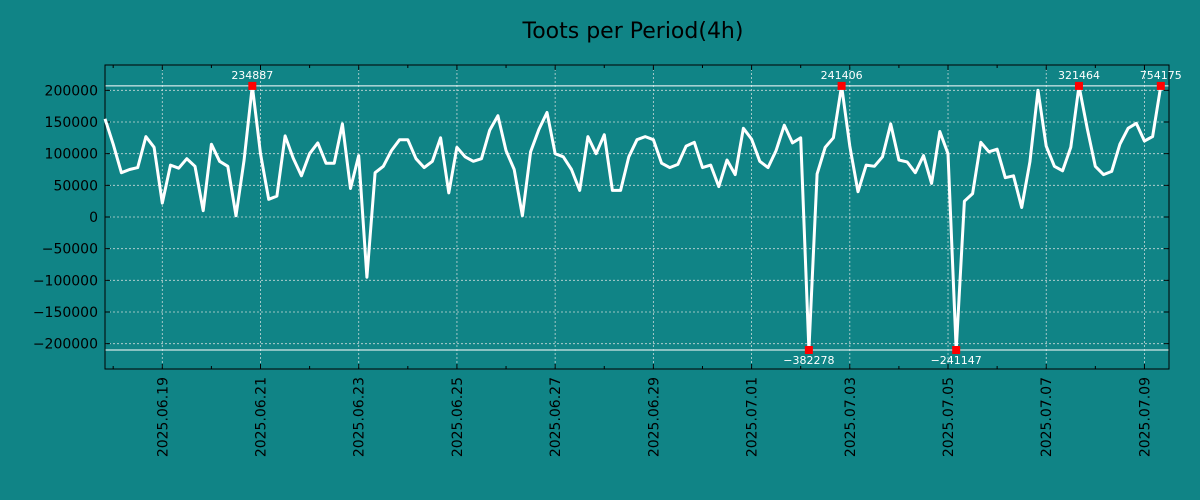 Image resolution: width=1200 pixels, height=500 pixels. What do you see at coordinates (65, 313) in the screenshot?
I see `y-tick-label: −150000` at bounding box center [65, 313].